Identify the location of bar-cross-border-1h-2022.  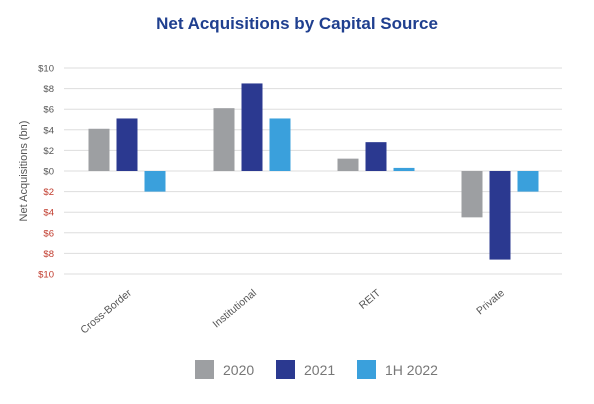
(155, 181).